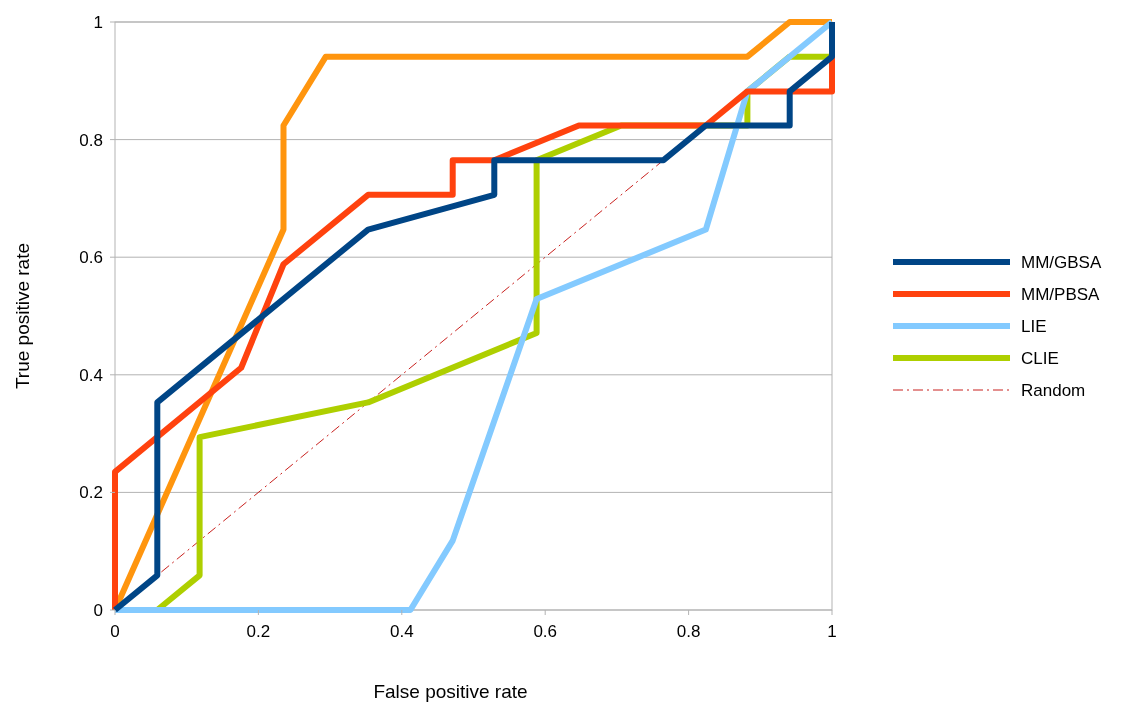  I want to click on x-tick-label: 0.2, so click(258, 631).